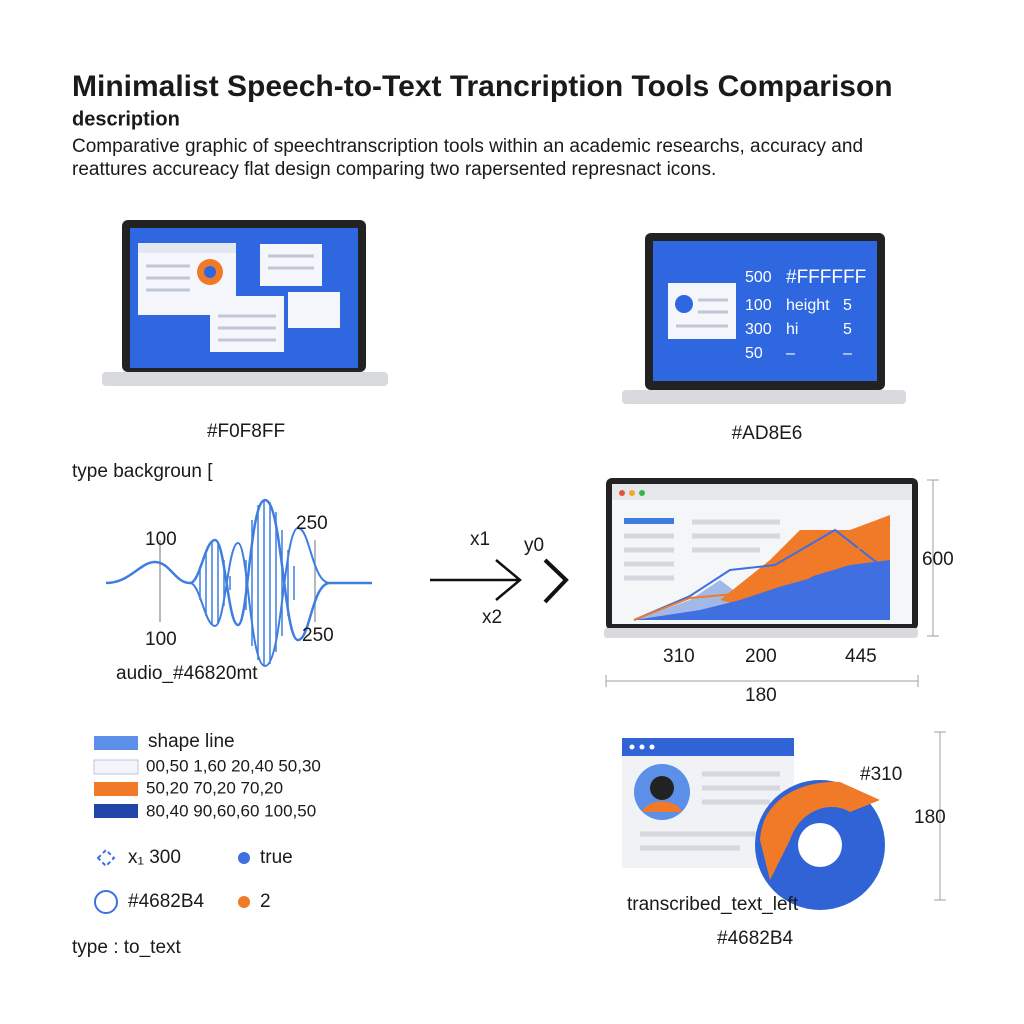 This screenshot has height=1024, width=1024. I want to click on option-icons, so click(172, 881).